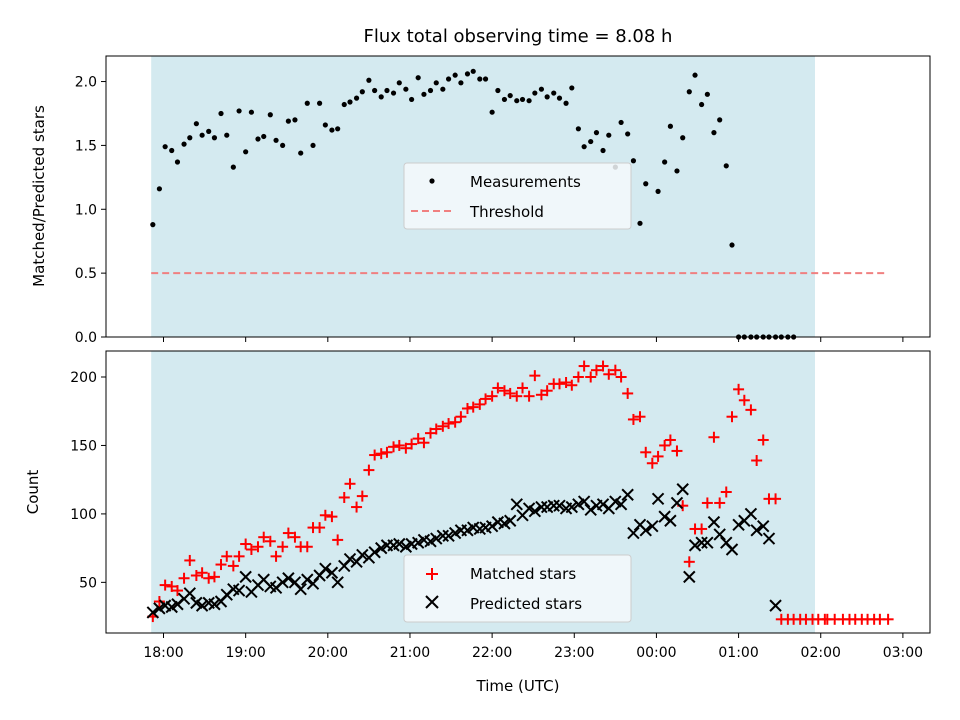  Describe the element at coordinates (245, 653) in the screenshot. I see `x-tick-label: 19:00` at that location.